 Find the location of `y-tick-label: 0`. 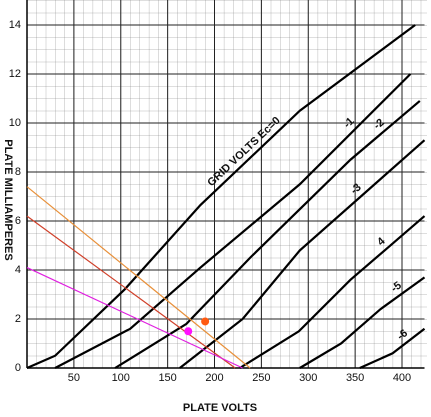

y-tick-label: 0 is located at coordinates (18, 368).